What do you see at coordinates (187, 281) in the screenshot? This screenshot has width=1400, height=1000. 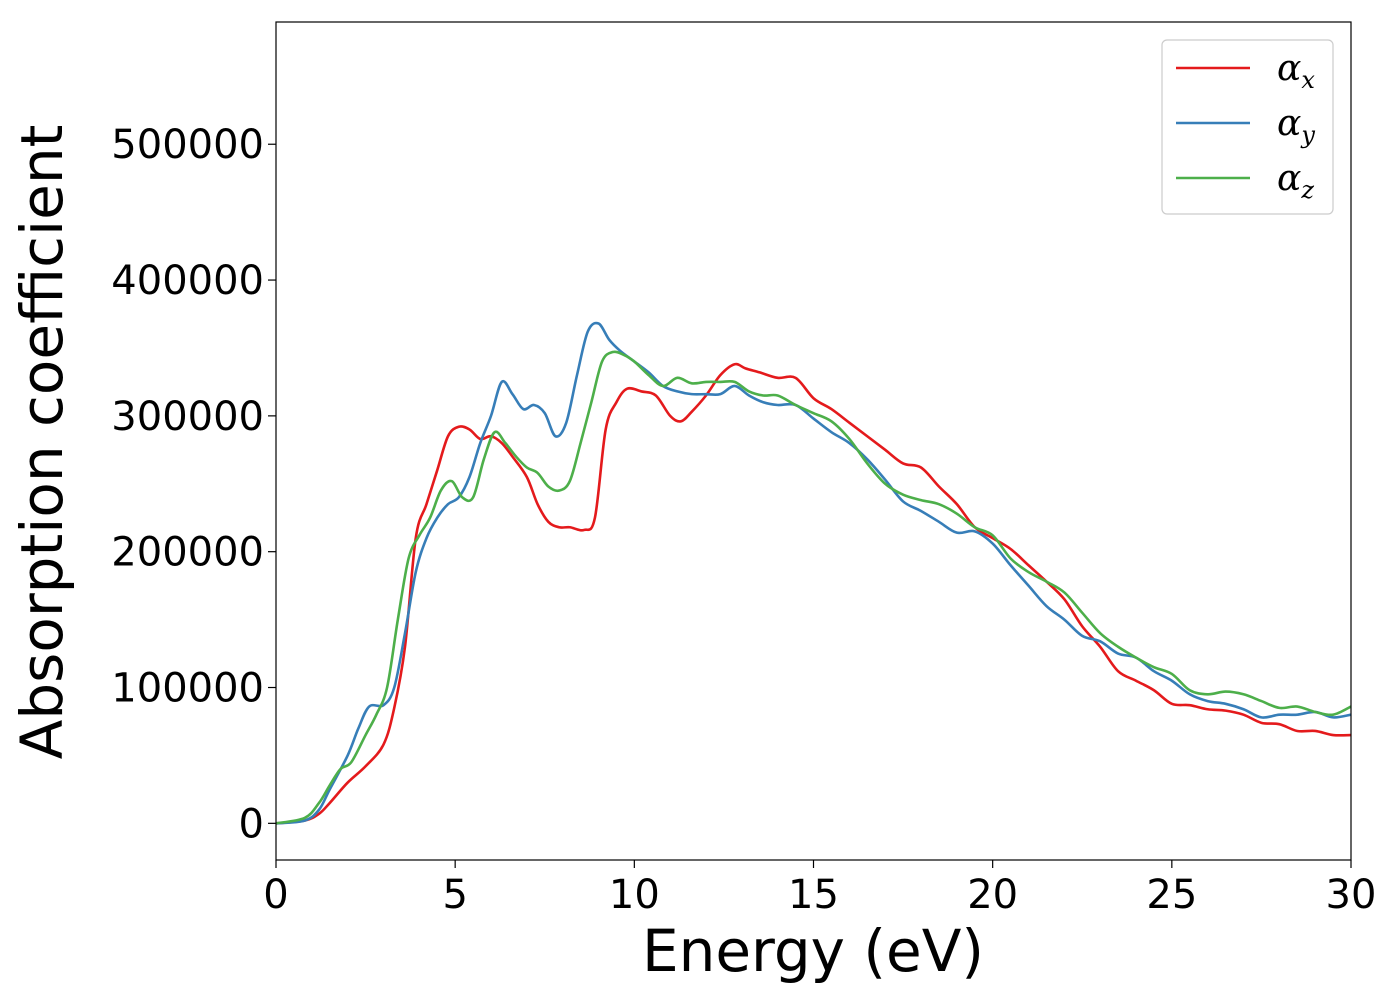 I see `y-tick-label: 400000` at bounding box center [187, 281].